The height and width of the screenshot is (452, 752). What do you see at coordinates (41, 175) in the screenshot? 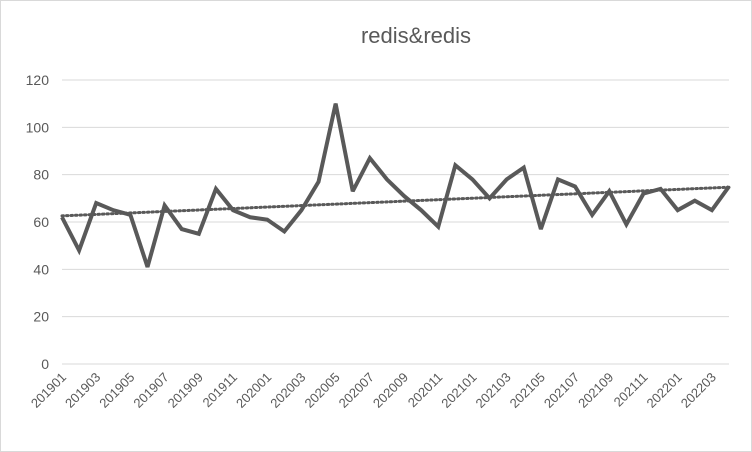
I see `y-tick-label: 80` at bounding box center [41, 175].